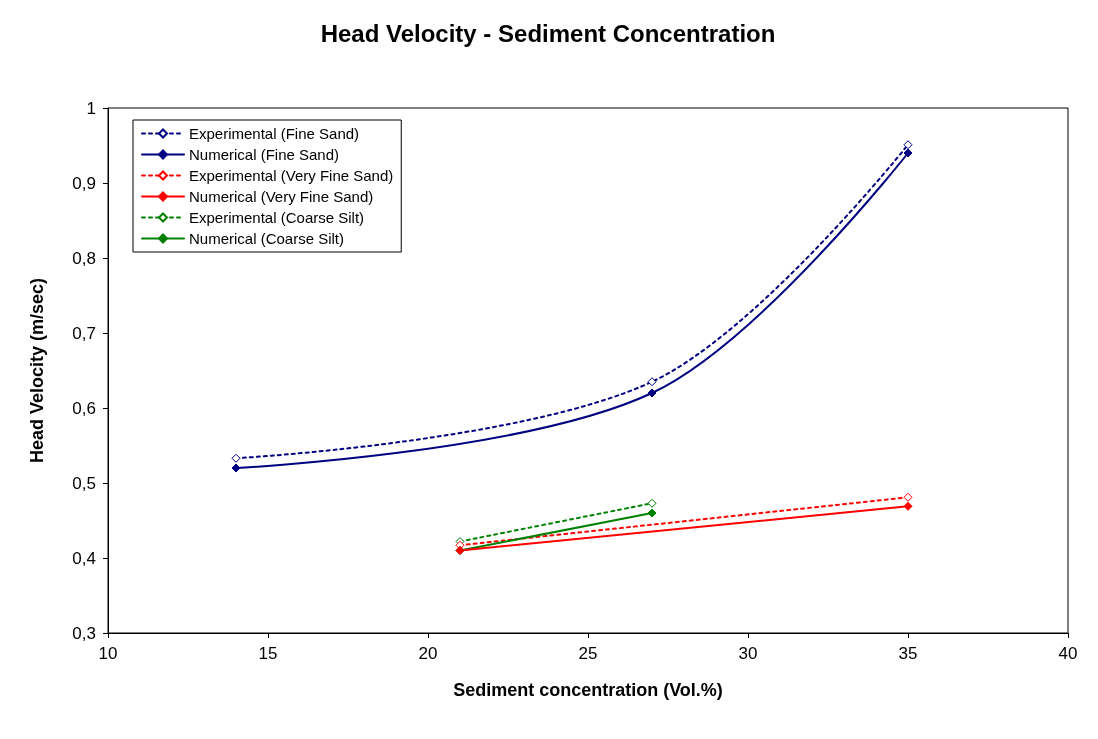  What do you see at coordinates (277, 217) in the screenshot?
I see `legend-label: Experimental (Coarse Silt)` at bounding box center [277, 217].